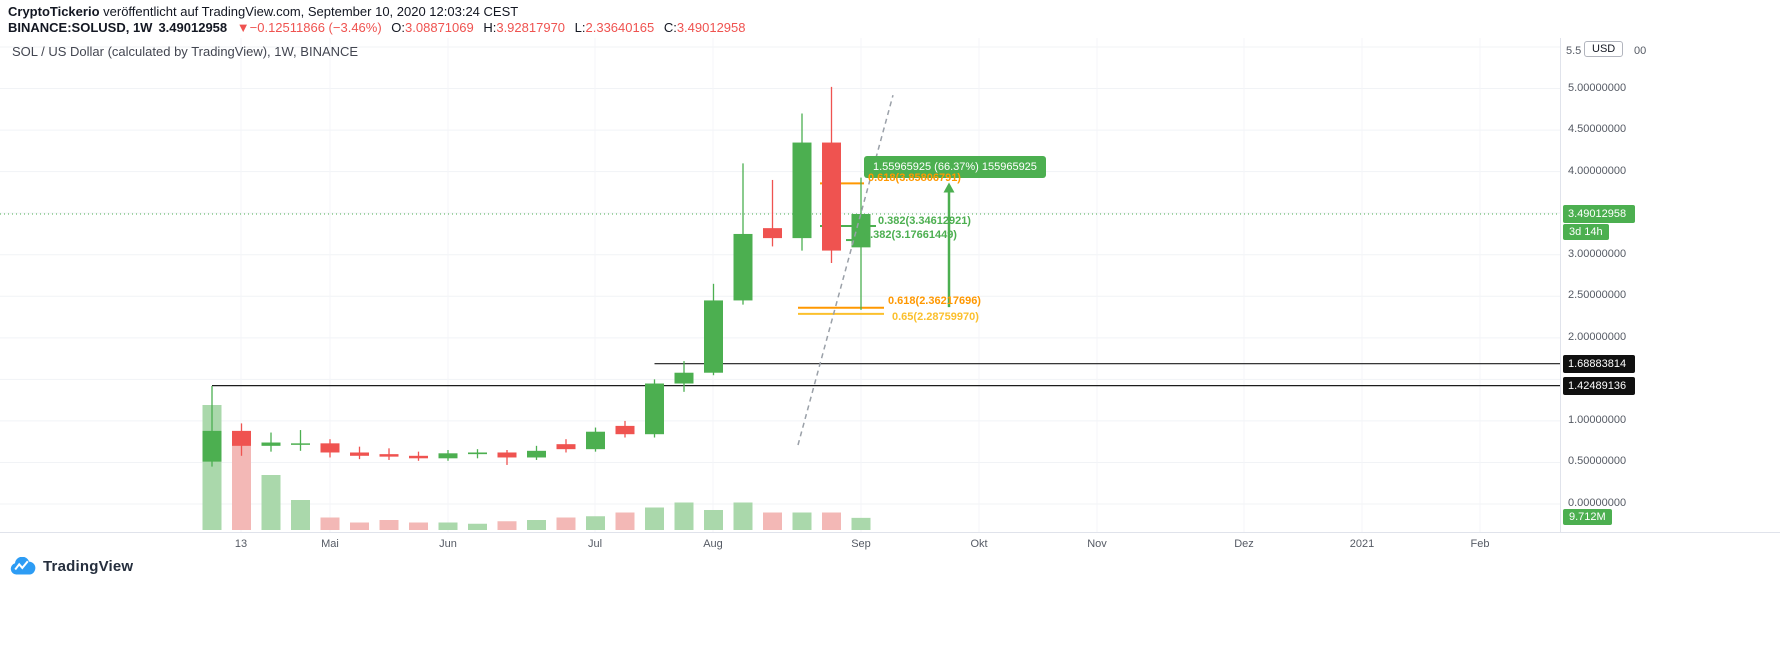  Describe the element at coordinates (1597, 295) in the screenshot. I see `price-axis-label: 2.50000000` at that location.